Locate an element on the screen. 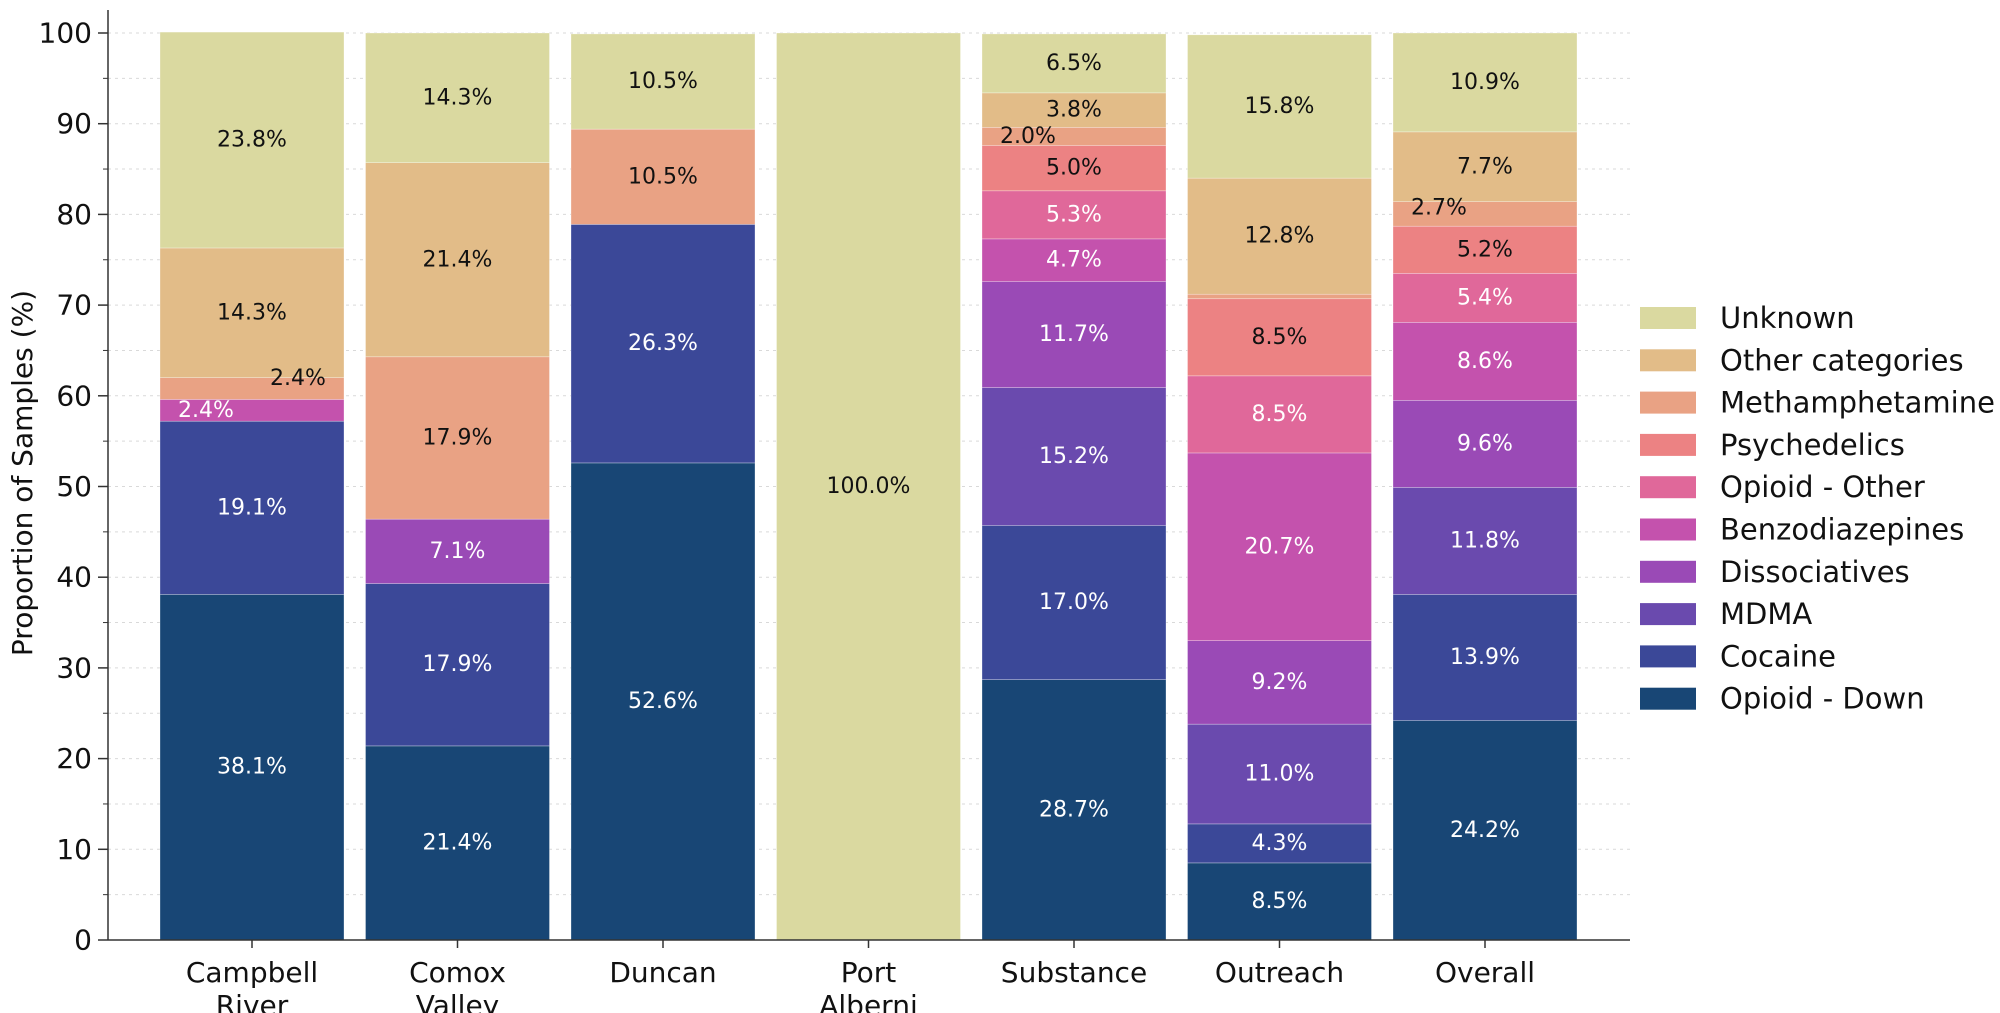 The image size is (2000, 1013). data-label: 9.6% is located at coordinates (1485, 443).